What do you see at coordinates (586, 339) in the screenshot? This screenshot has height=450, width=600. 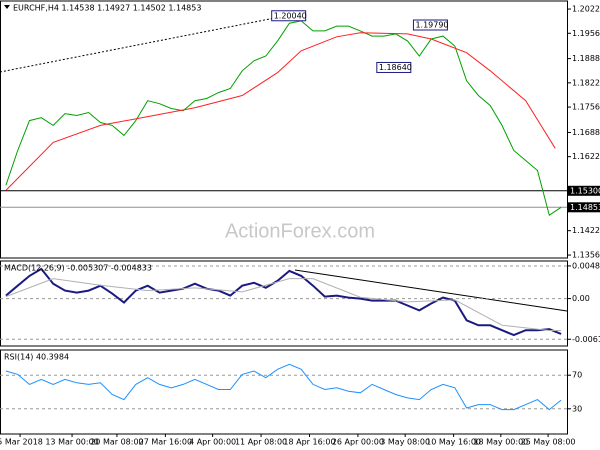 I see `y-tick-label: -0.006108` at bounding box center [586, 339].